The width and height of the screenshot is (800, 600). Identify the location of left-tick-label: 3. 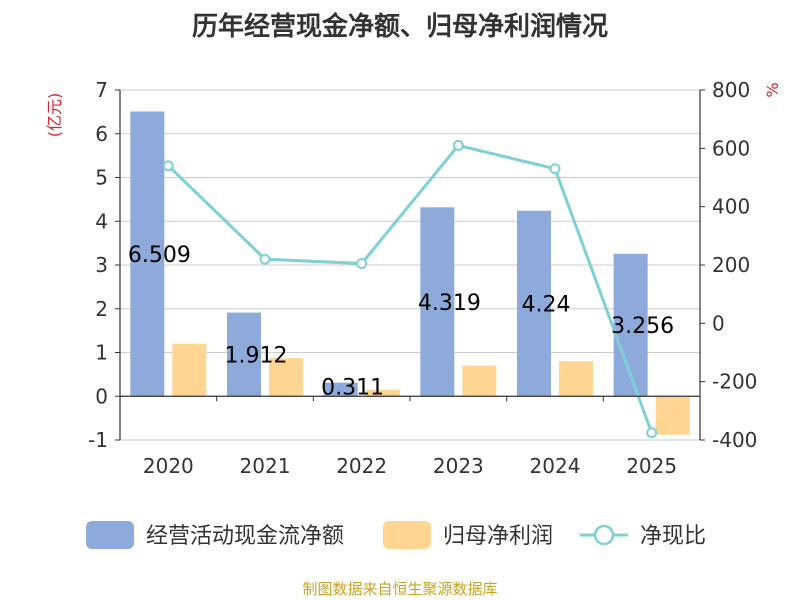
(101, 265).